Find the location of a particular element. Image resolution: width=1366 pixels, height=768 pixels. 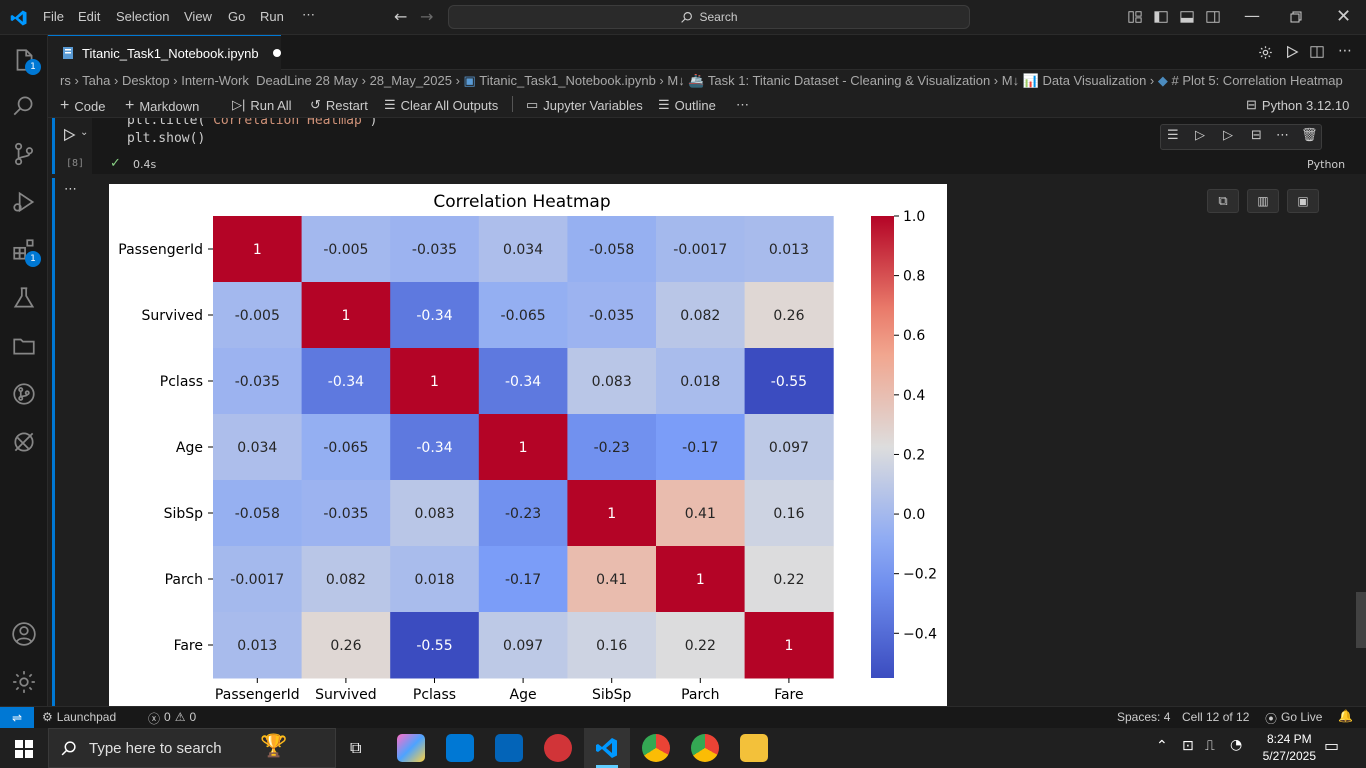

chrome-icon is located at coordinates (656, 748).